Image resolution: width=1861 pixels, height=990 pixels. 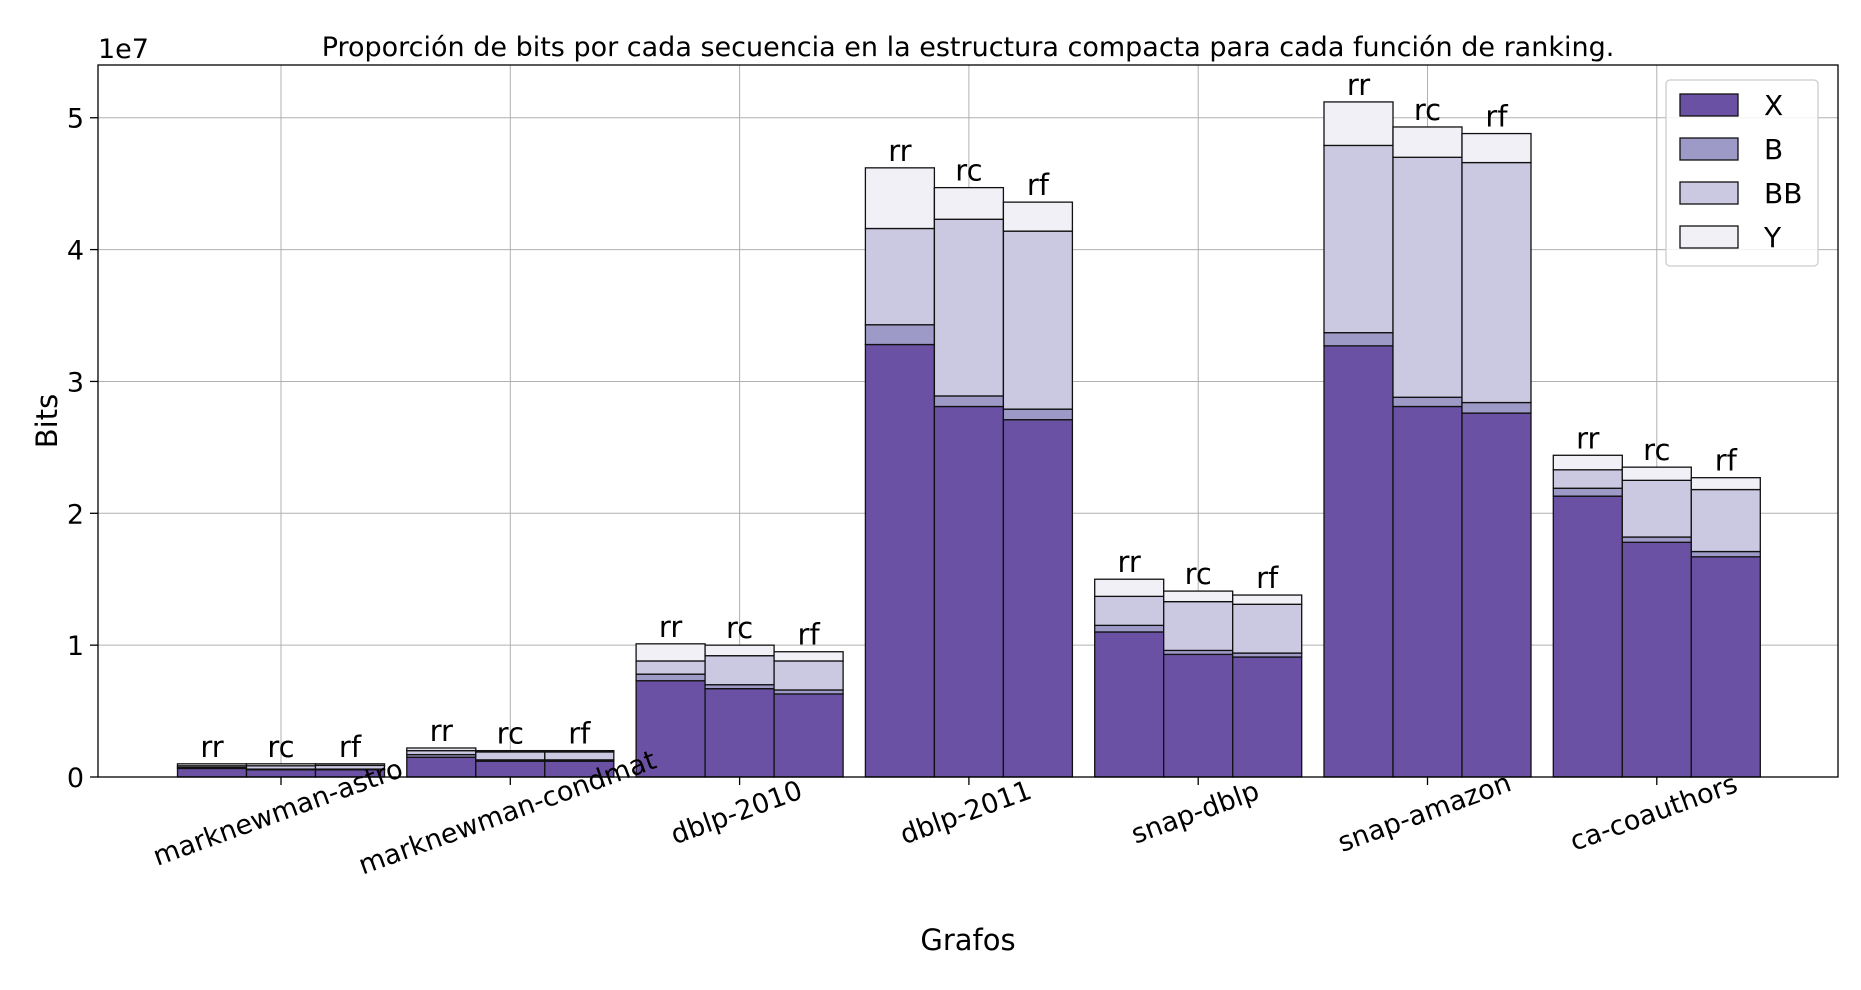 I want to click on x-tick-label: ca-coauthors, so click(x=1654, y=812).